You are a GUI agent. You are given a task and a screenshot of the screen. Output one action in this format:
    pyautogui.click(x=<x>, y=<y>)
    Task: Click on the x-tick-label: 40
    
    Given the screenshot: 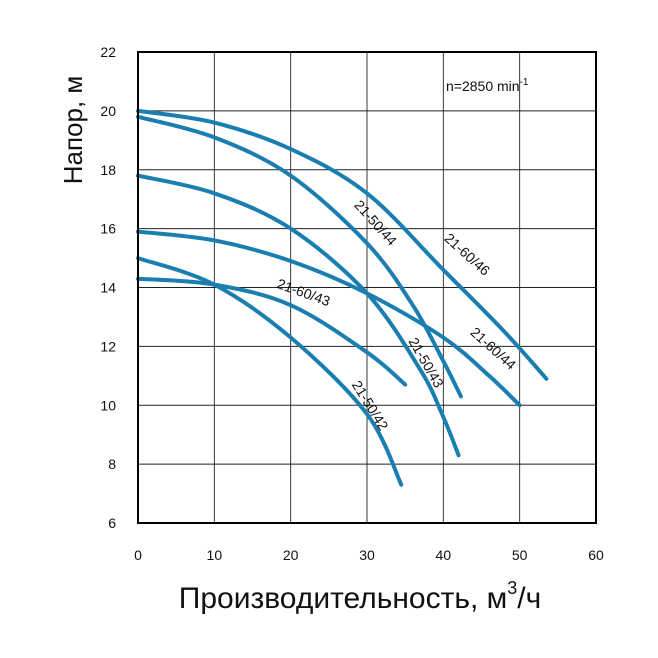 What is the action you would take?
    pyautogui.click(x=444, y=555)
    